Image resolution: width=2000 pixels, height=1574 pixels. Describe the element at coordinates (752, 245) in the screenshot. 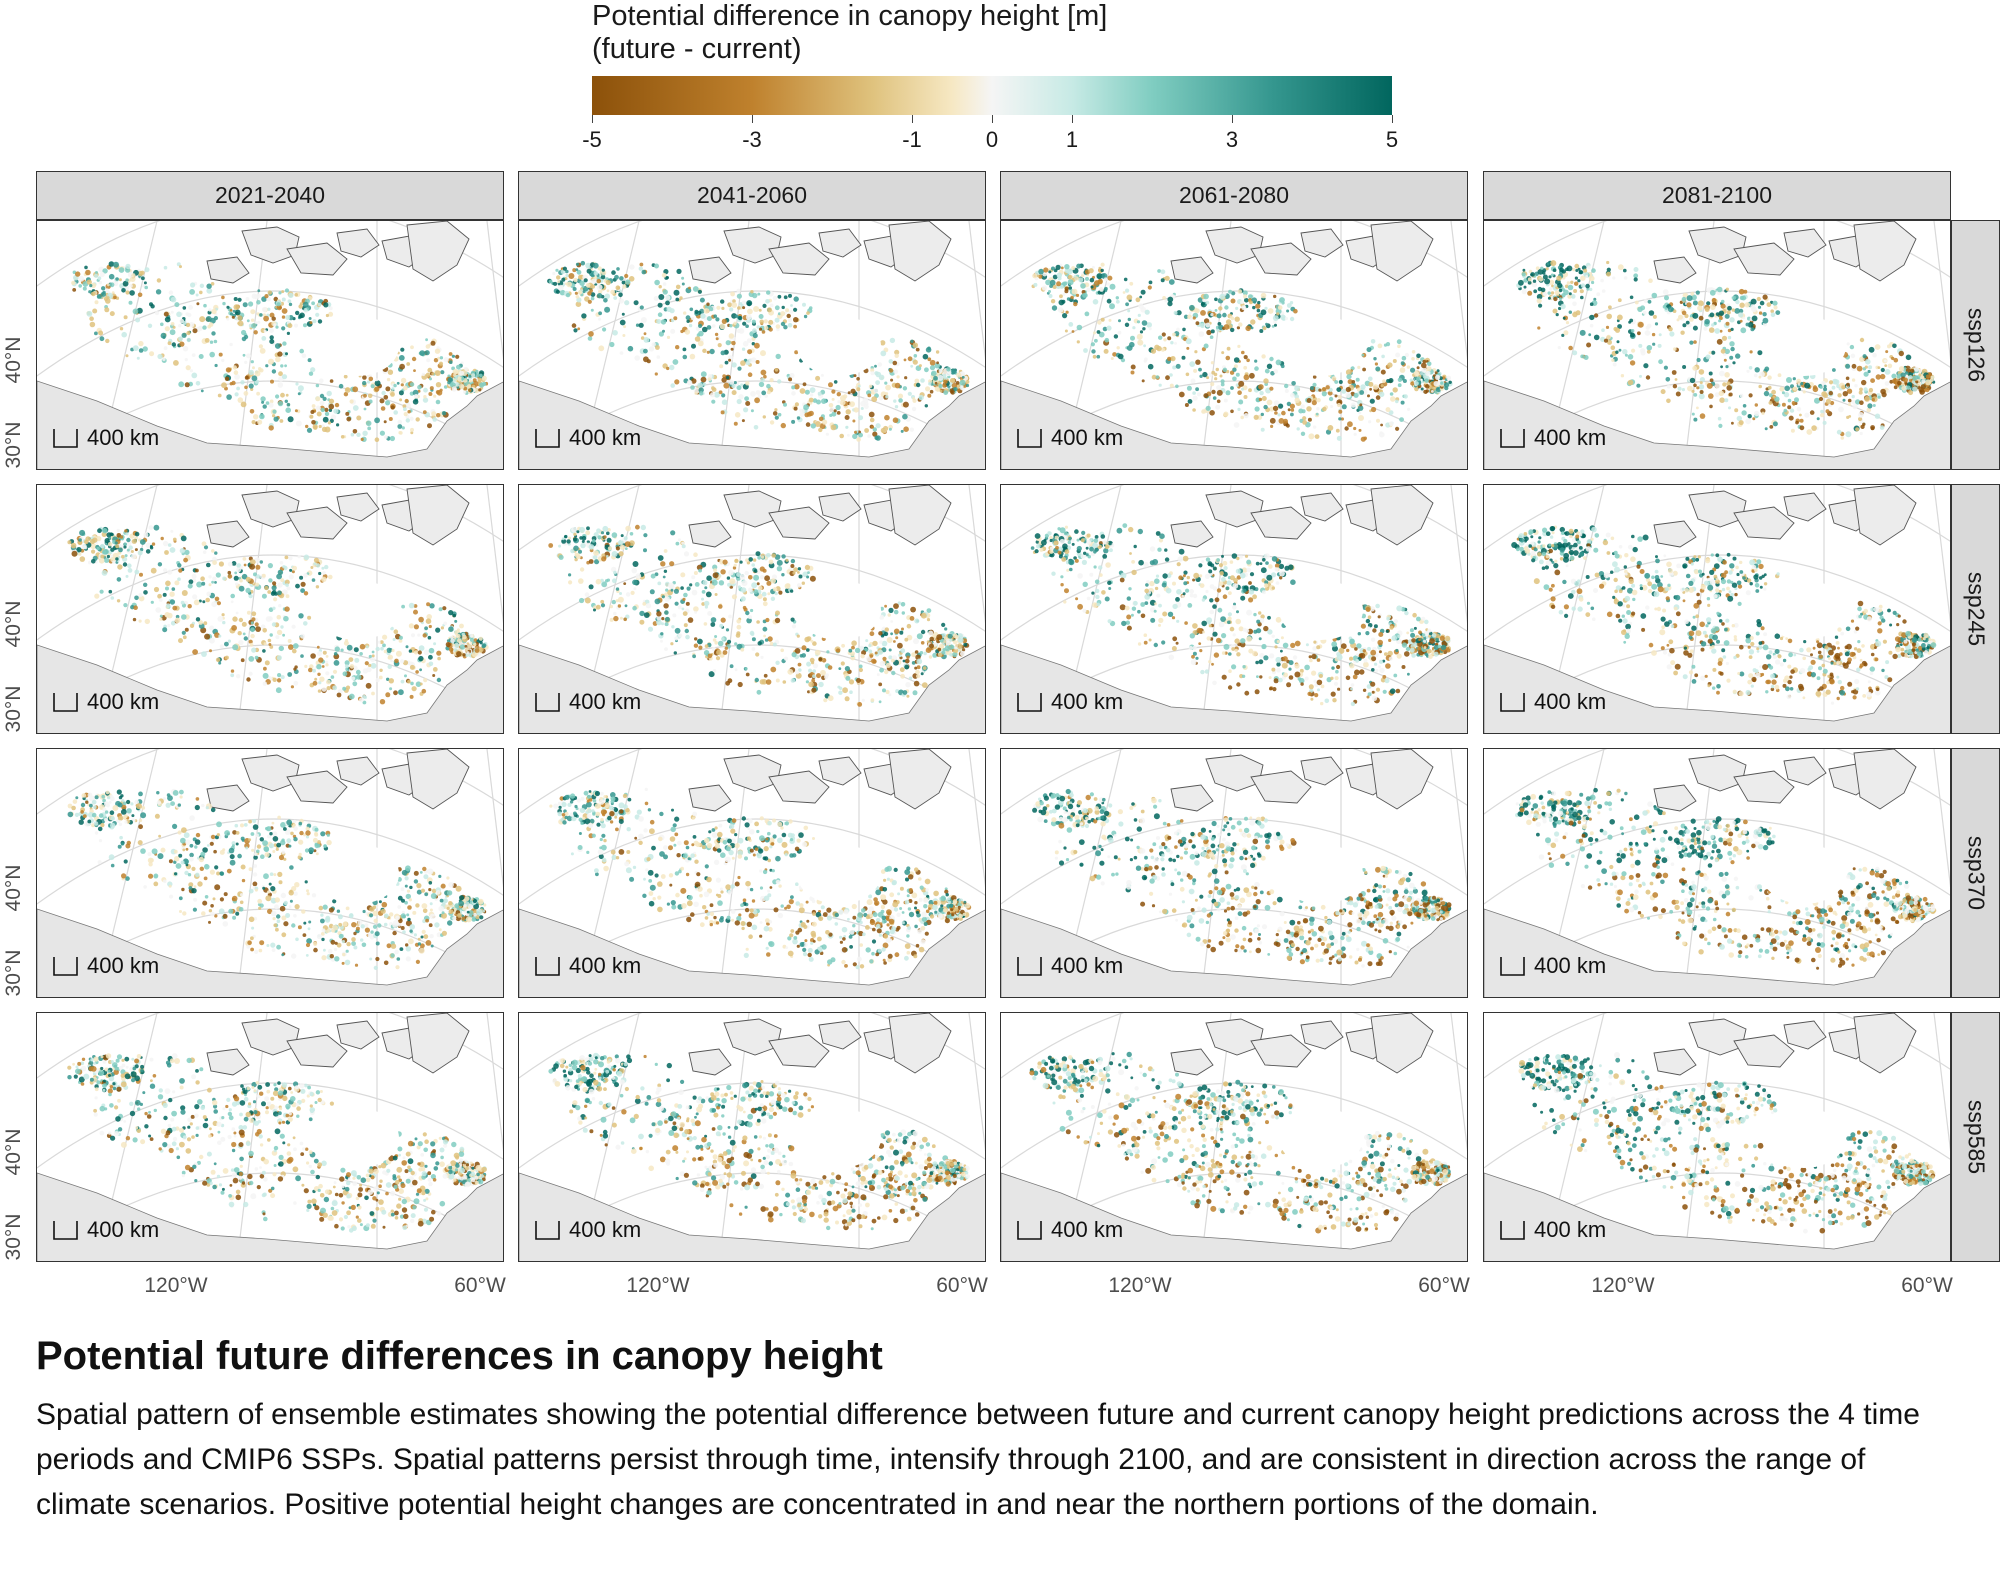

I see `arctic-island` at that location.